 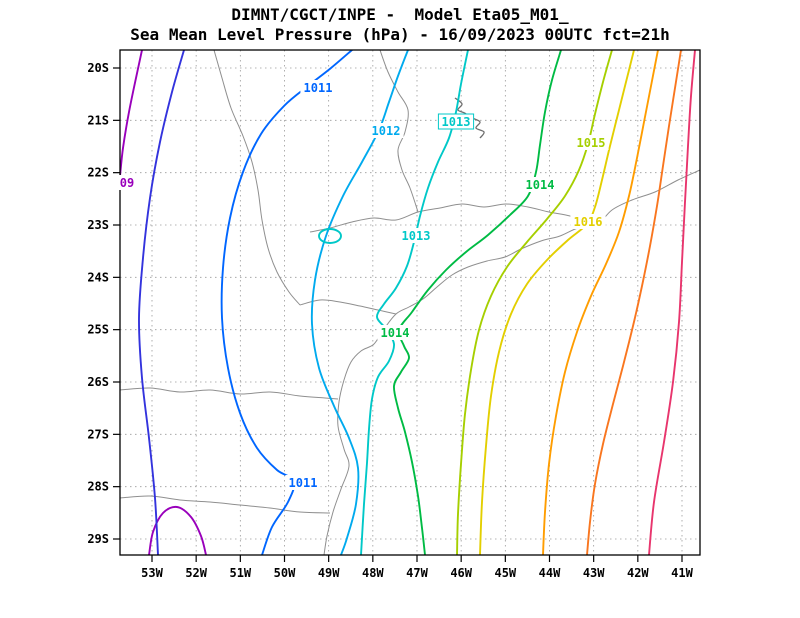 What do you see at coordinates (225, 504) in the screenshot?
I see `state-border-sc-rs` at bounding box center [225, 504].